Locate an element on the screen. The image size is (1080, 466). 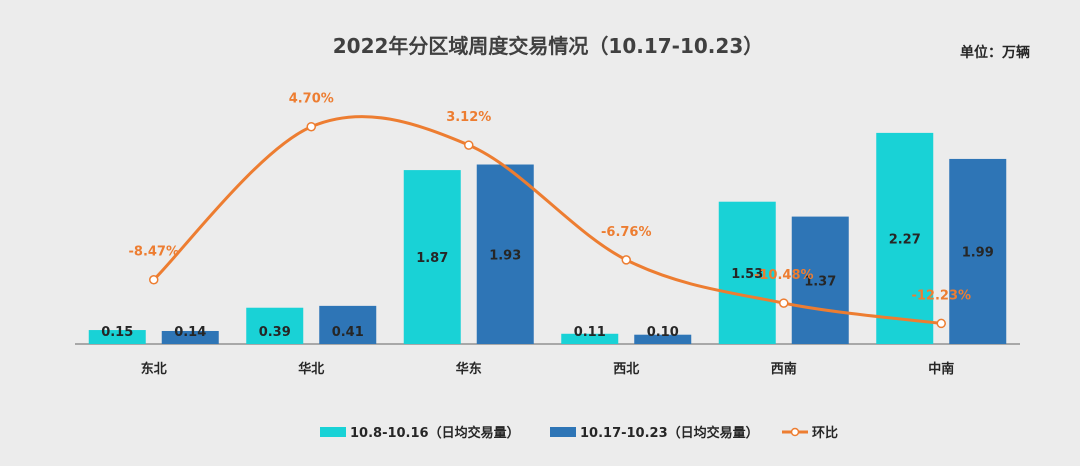
mom-change-label: 3.12% is located at coordinates (468, 117).